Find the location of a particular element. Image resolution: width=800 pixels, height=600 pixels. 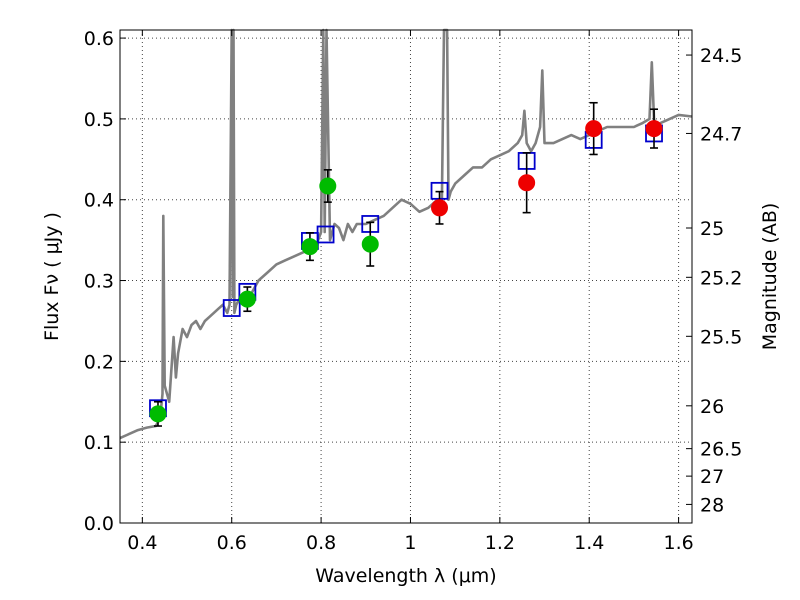

y-tick-label: 0.0 is located at coordinates (99, 524).